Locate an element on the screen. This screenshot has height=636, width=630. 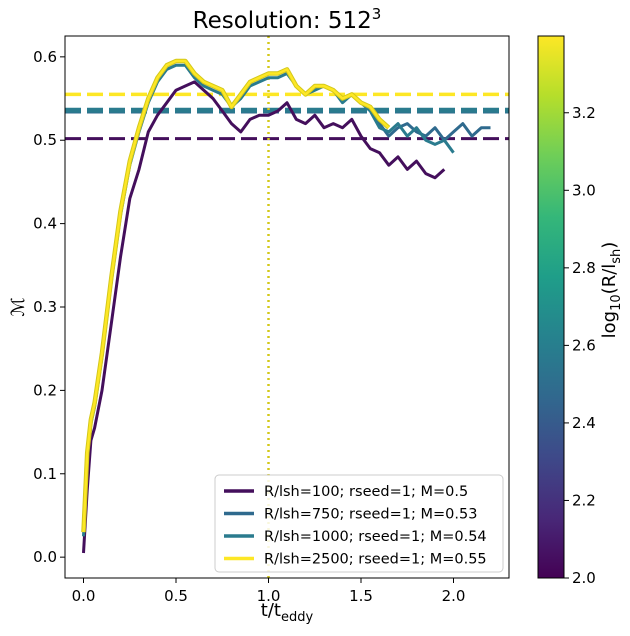
series-line is located at coordinates (430, 126).